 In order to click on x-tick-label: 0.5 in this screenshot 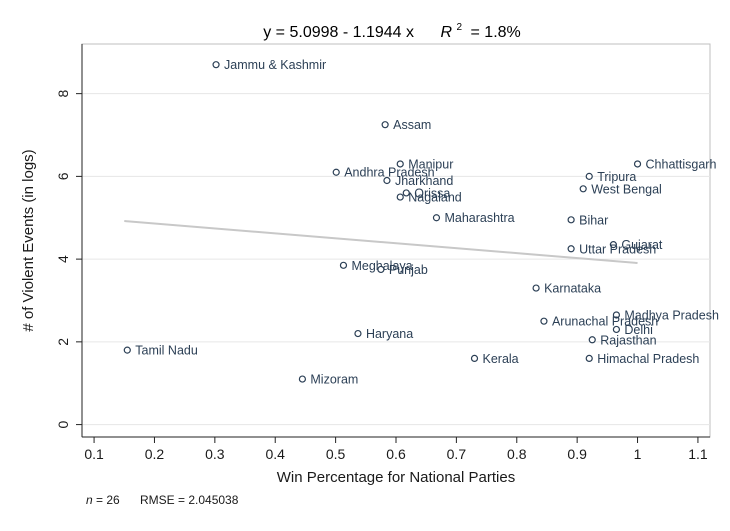, I will do `click(336, 454)`.